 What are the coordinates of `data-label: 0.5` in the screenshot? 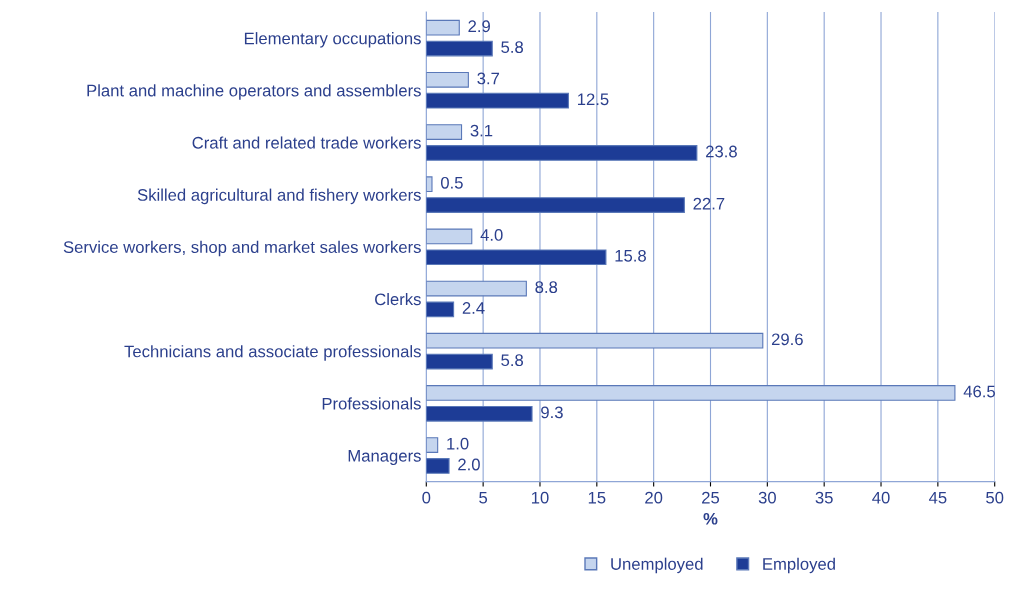 It's located at (451, 182).